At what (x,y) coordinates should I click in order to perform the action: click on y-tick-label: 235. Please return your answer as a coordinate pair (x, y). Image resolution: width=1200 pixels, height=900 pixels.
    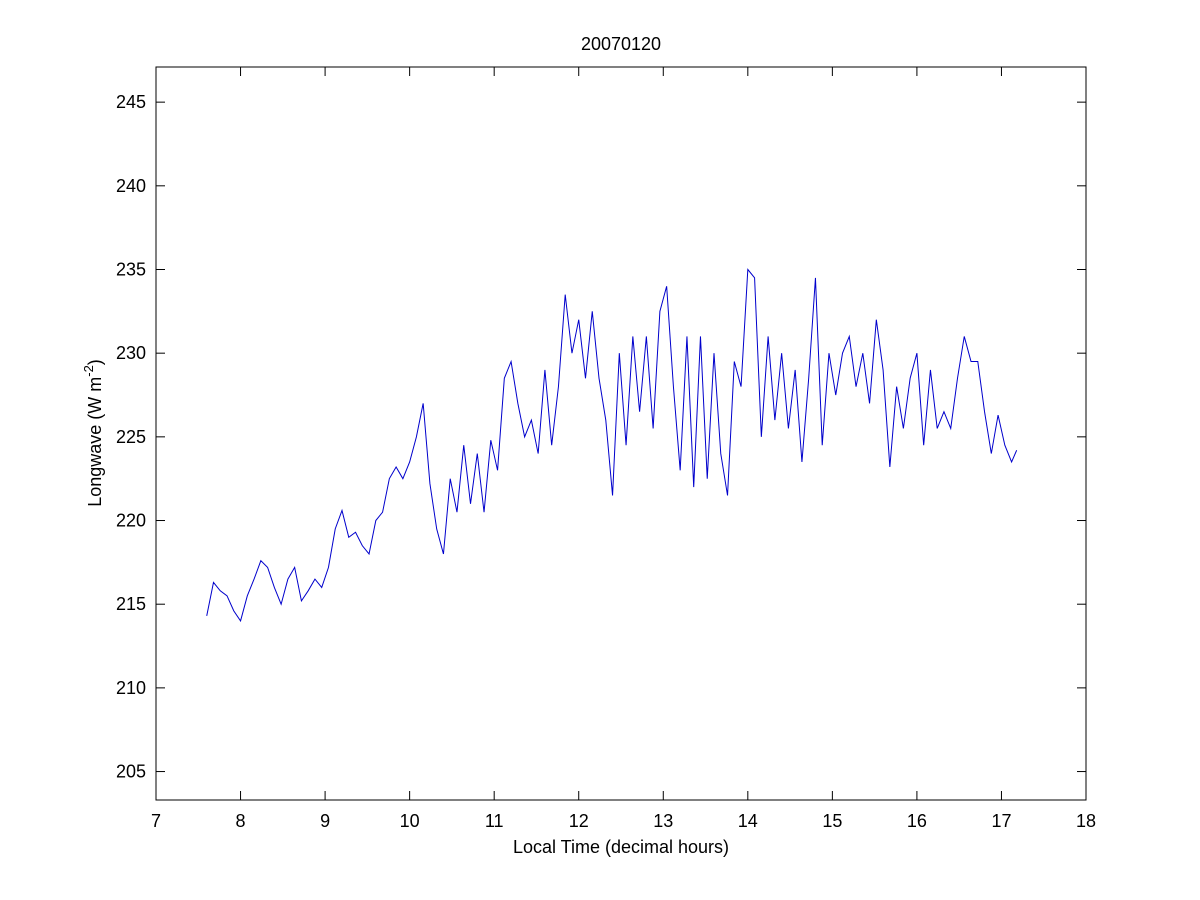
    Looking at the image, I should click on (131, 269).